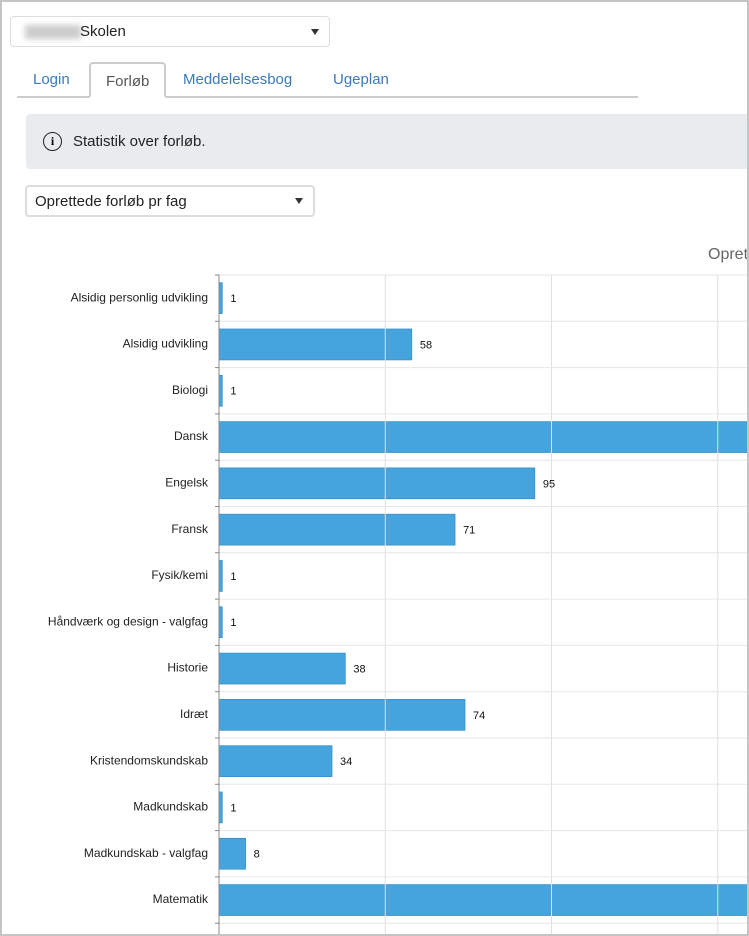  What do you see at coordinates (190, 529) in the screenshot?
I see `category-label: Fransk` at bounding box center [190, 529].